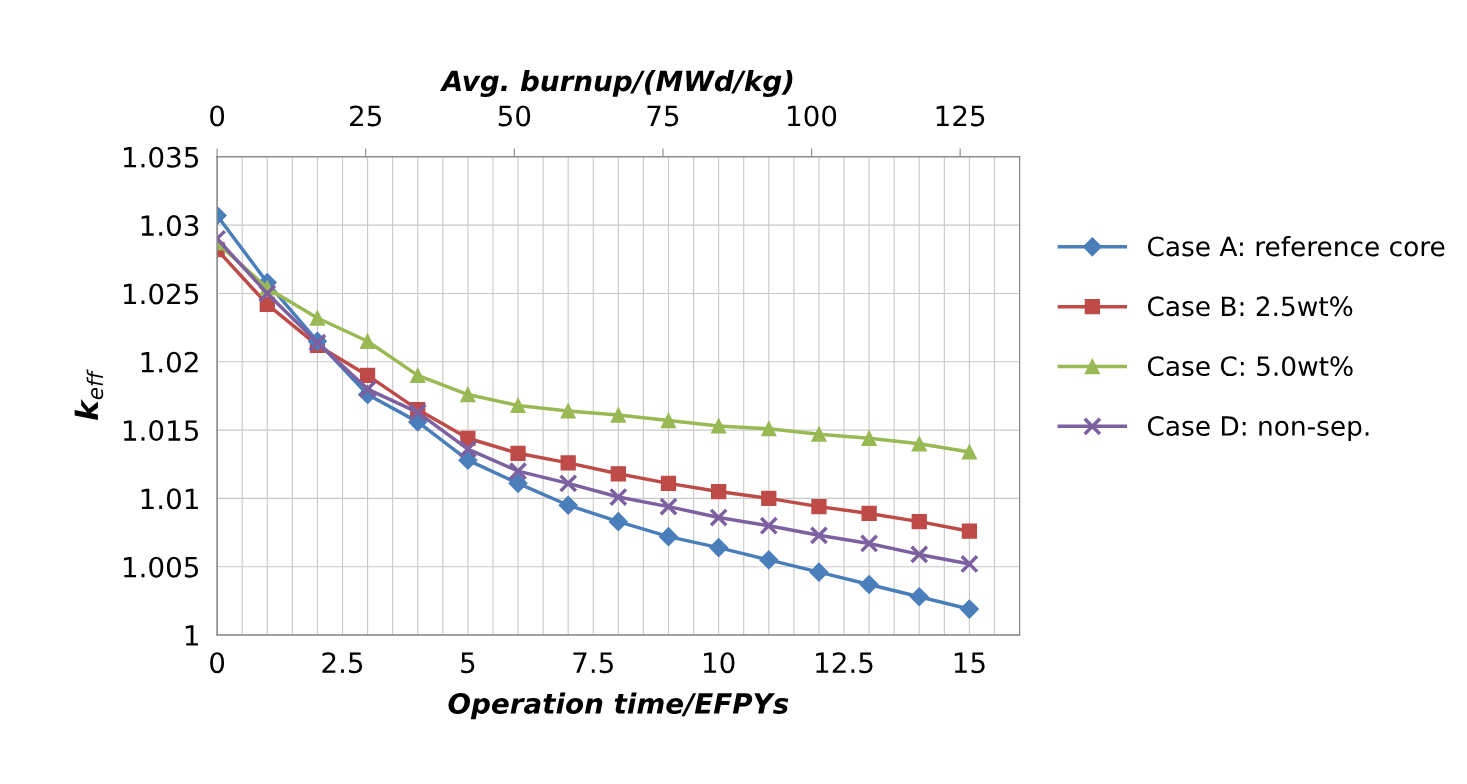 The width and height of the screenshot is (1467, 784). I want to click on x-tick-label: 5, so click(468, 663).